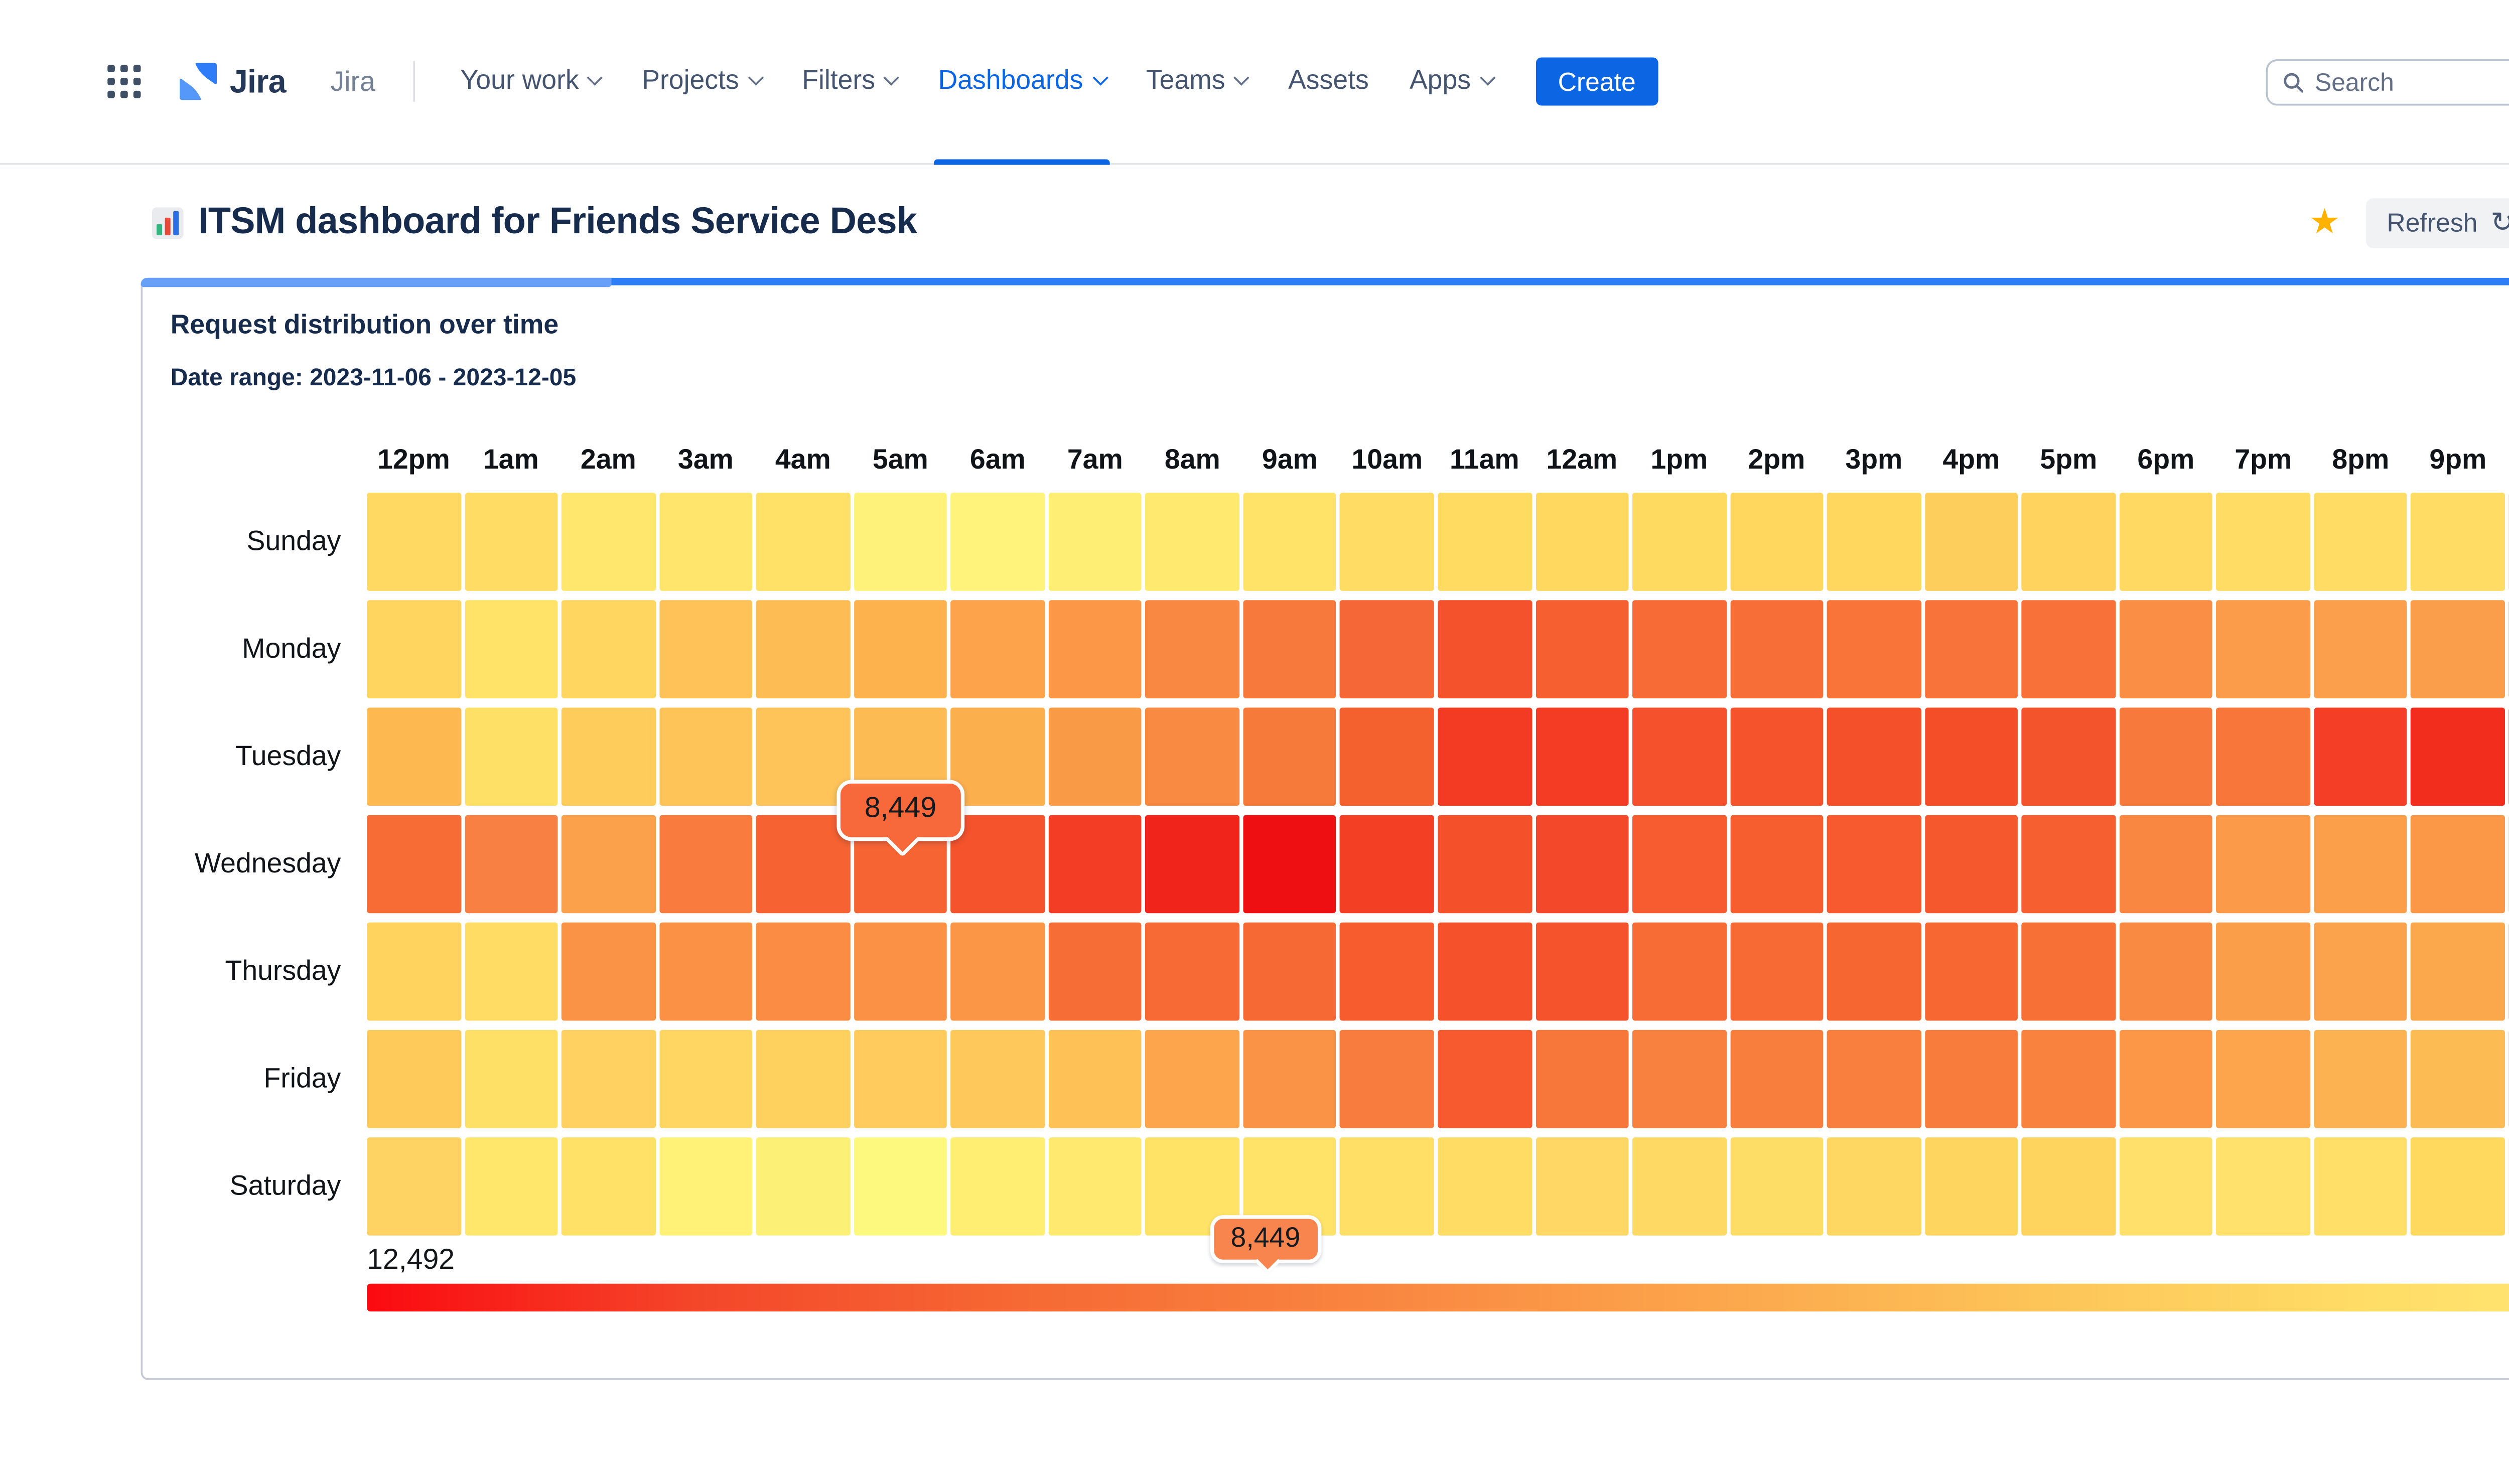 Image resolution: width=2509 pixels, height=1484 pixels. Describe the element at coordinates (1451, 82) in the screenshot. I see `nav-item-apps: Apps` at that location.